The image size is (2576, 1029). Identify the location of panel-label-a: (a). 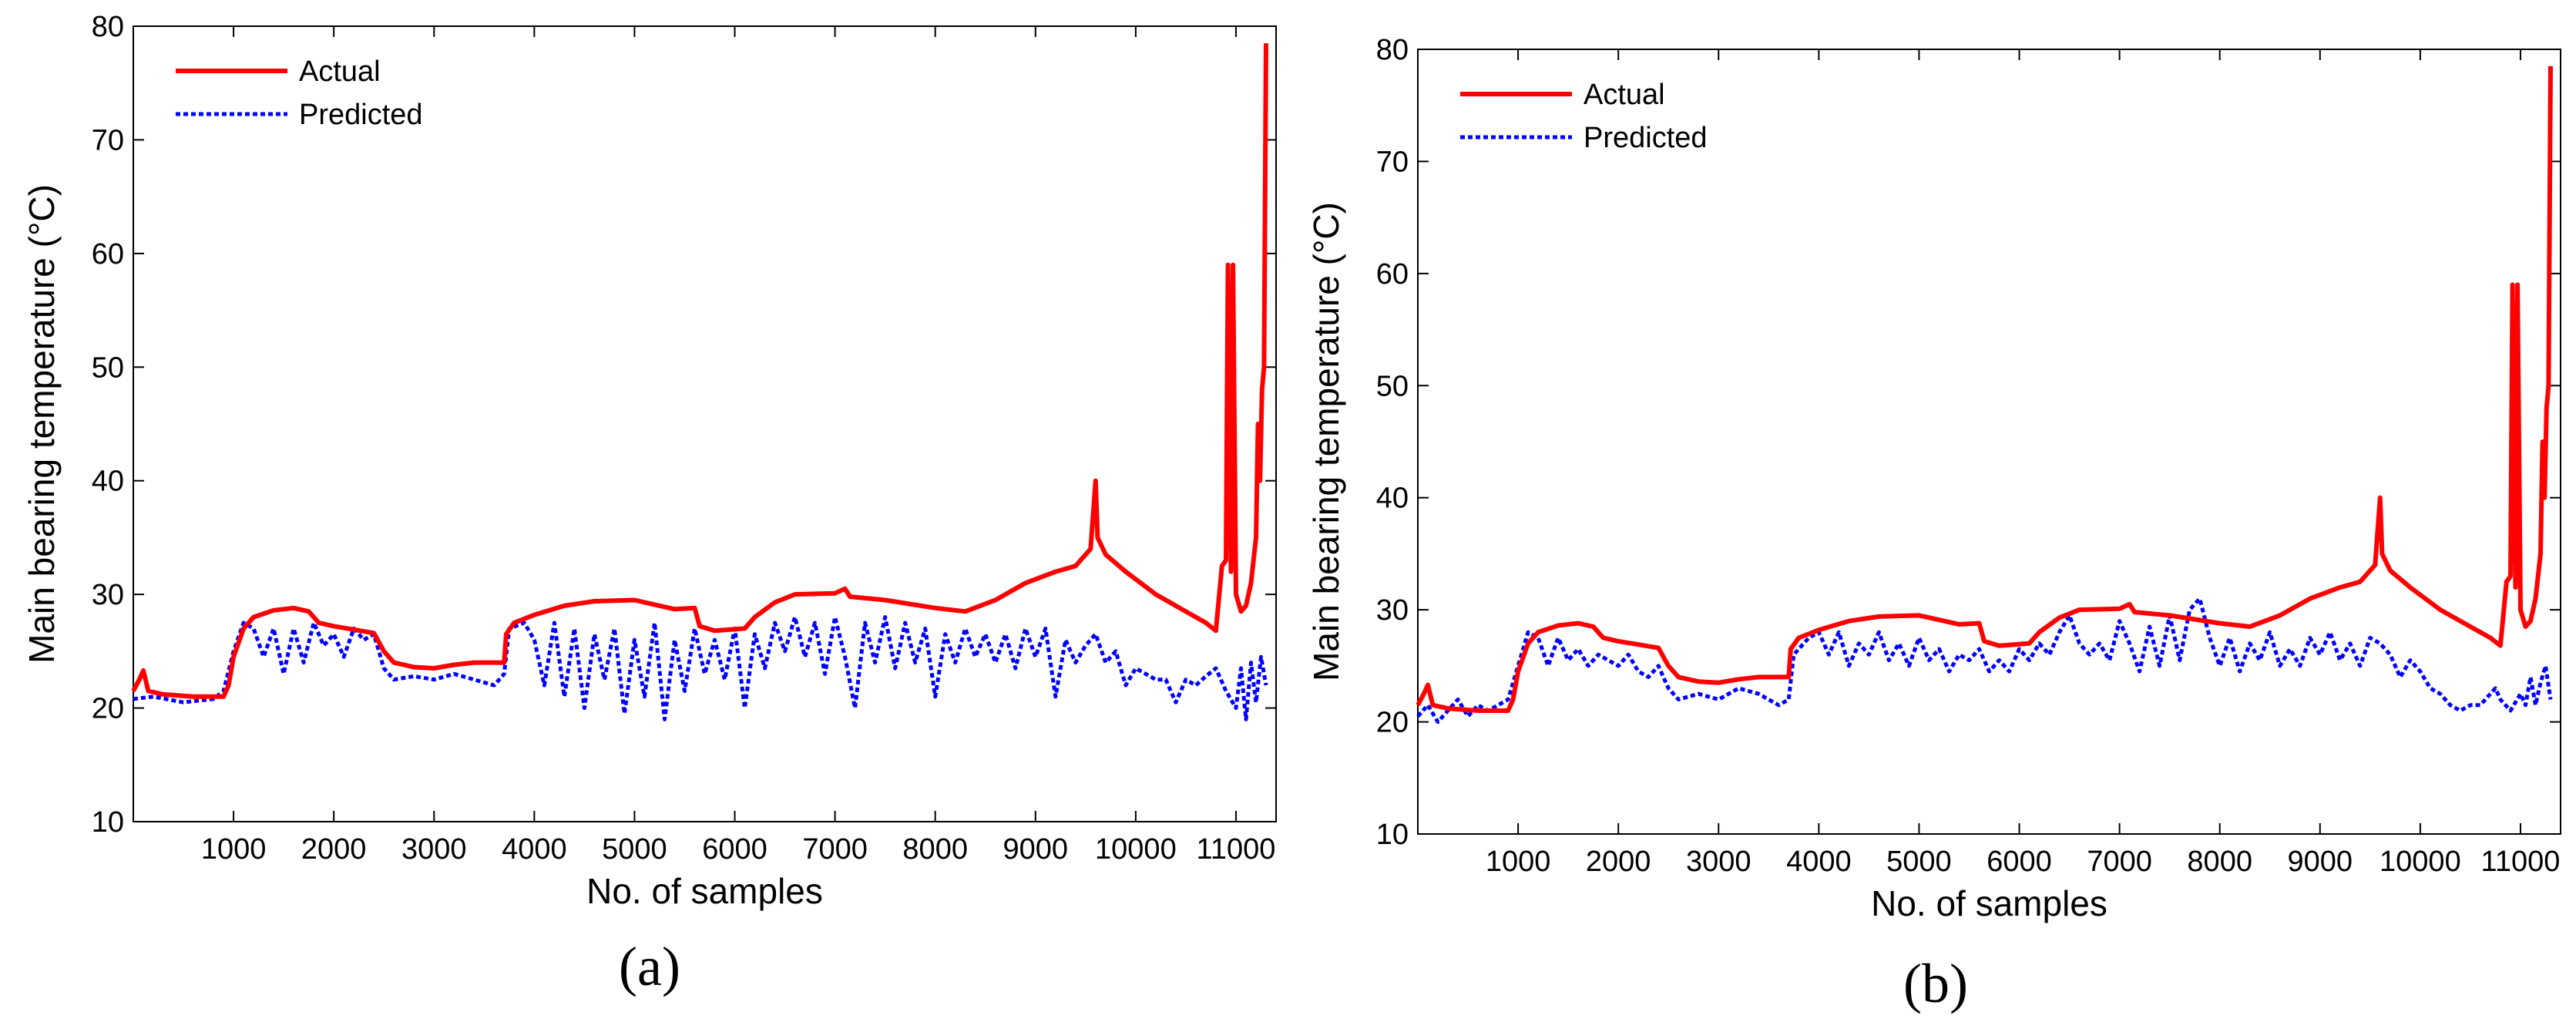
(649, 966).